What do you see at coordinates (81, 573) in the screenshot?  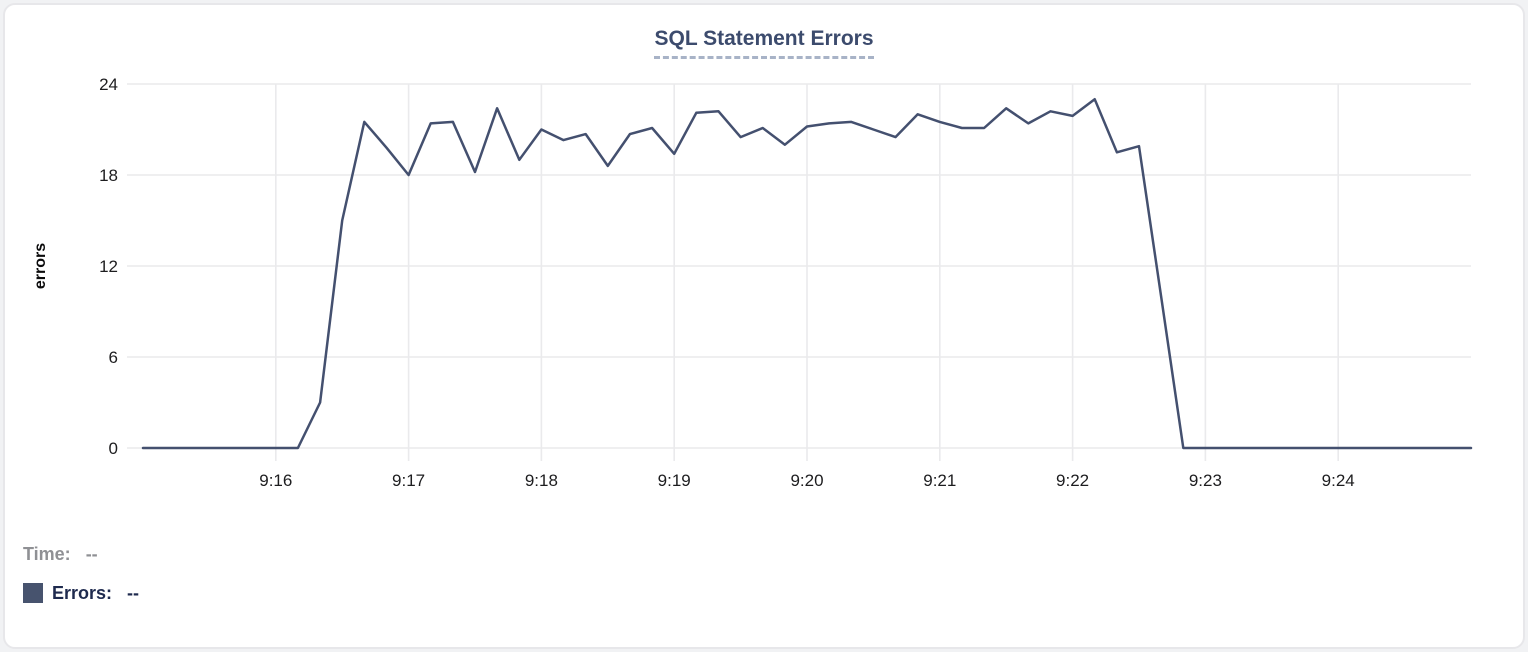 I see `hover-readout-legend: Time: -- Errors: --` at bounding box center [81, 573].